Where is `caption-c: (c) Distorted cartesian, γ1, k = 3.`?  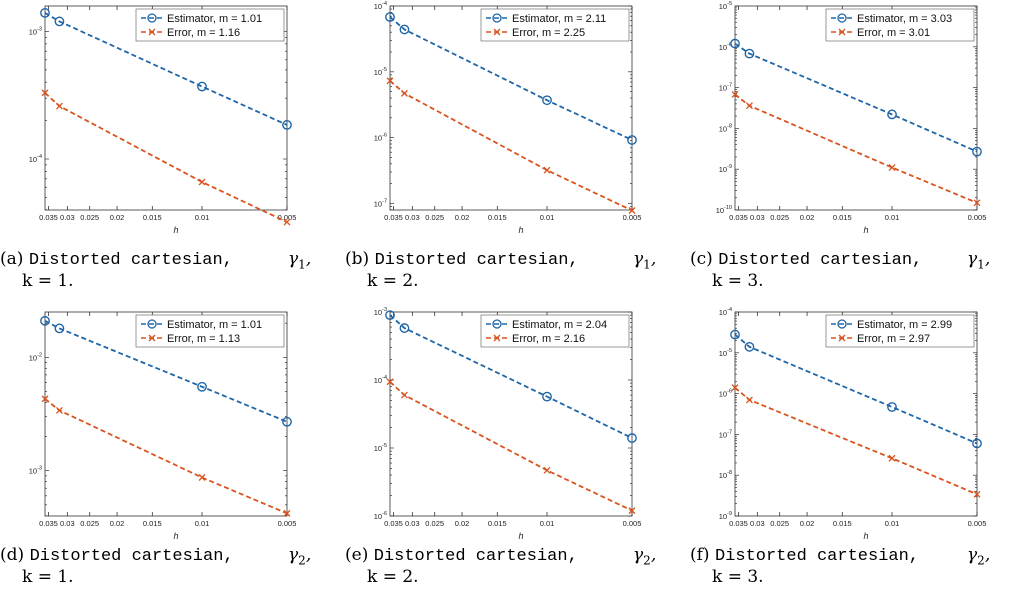 caption-c: (c) Distorted cartesian, γ1, k = 3. is located at coordinates (849, 273).